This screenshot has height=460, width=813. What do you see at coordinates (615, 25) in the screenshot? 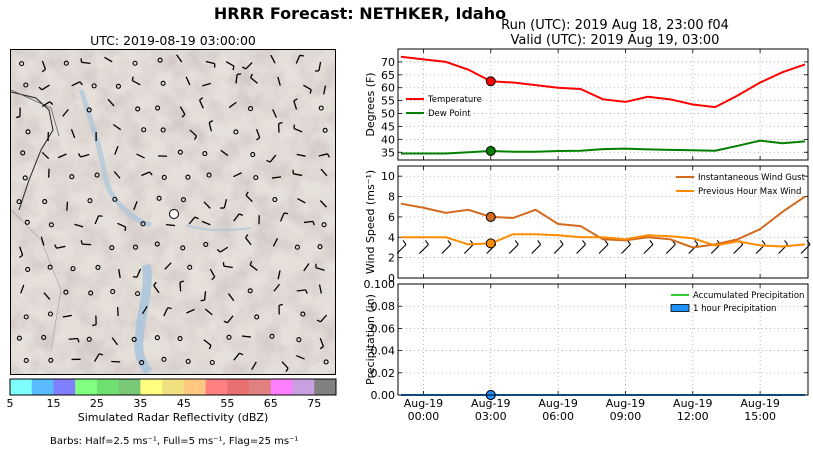
I see `run-time-label: Run (UTC): 2019 Aug 18, 23:00 f04` at bounding box center [615, 25].